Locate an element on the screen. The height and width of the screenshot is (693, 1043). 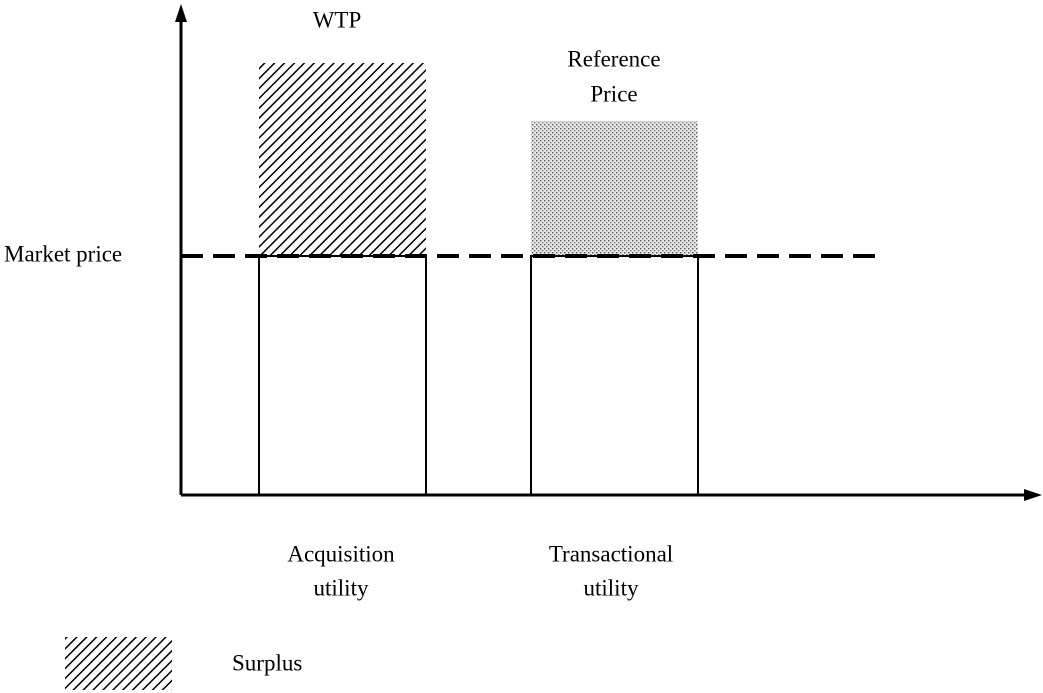
wtp-label: WTP is located at coordinates (337, 19).